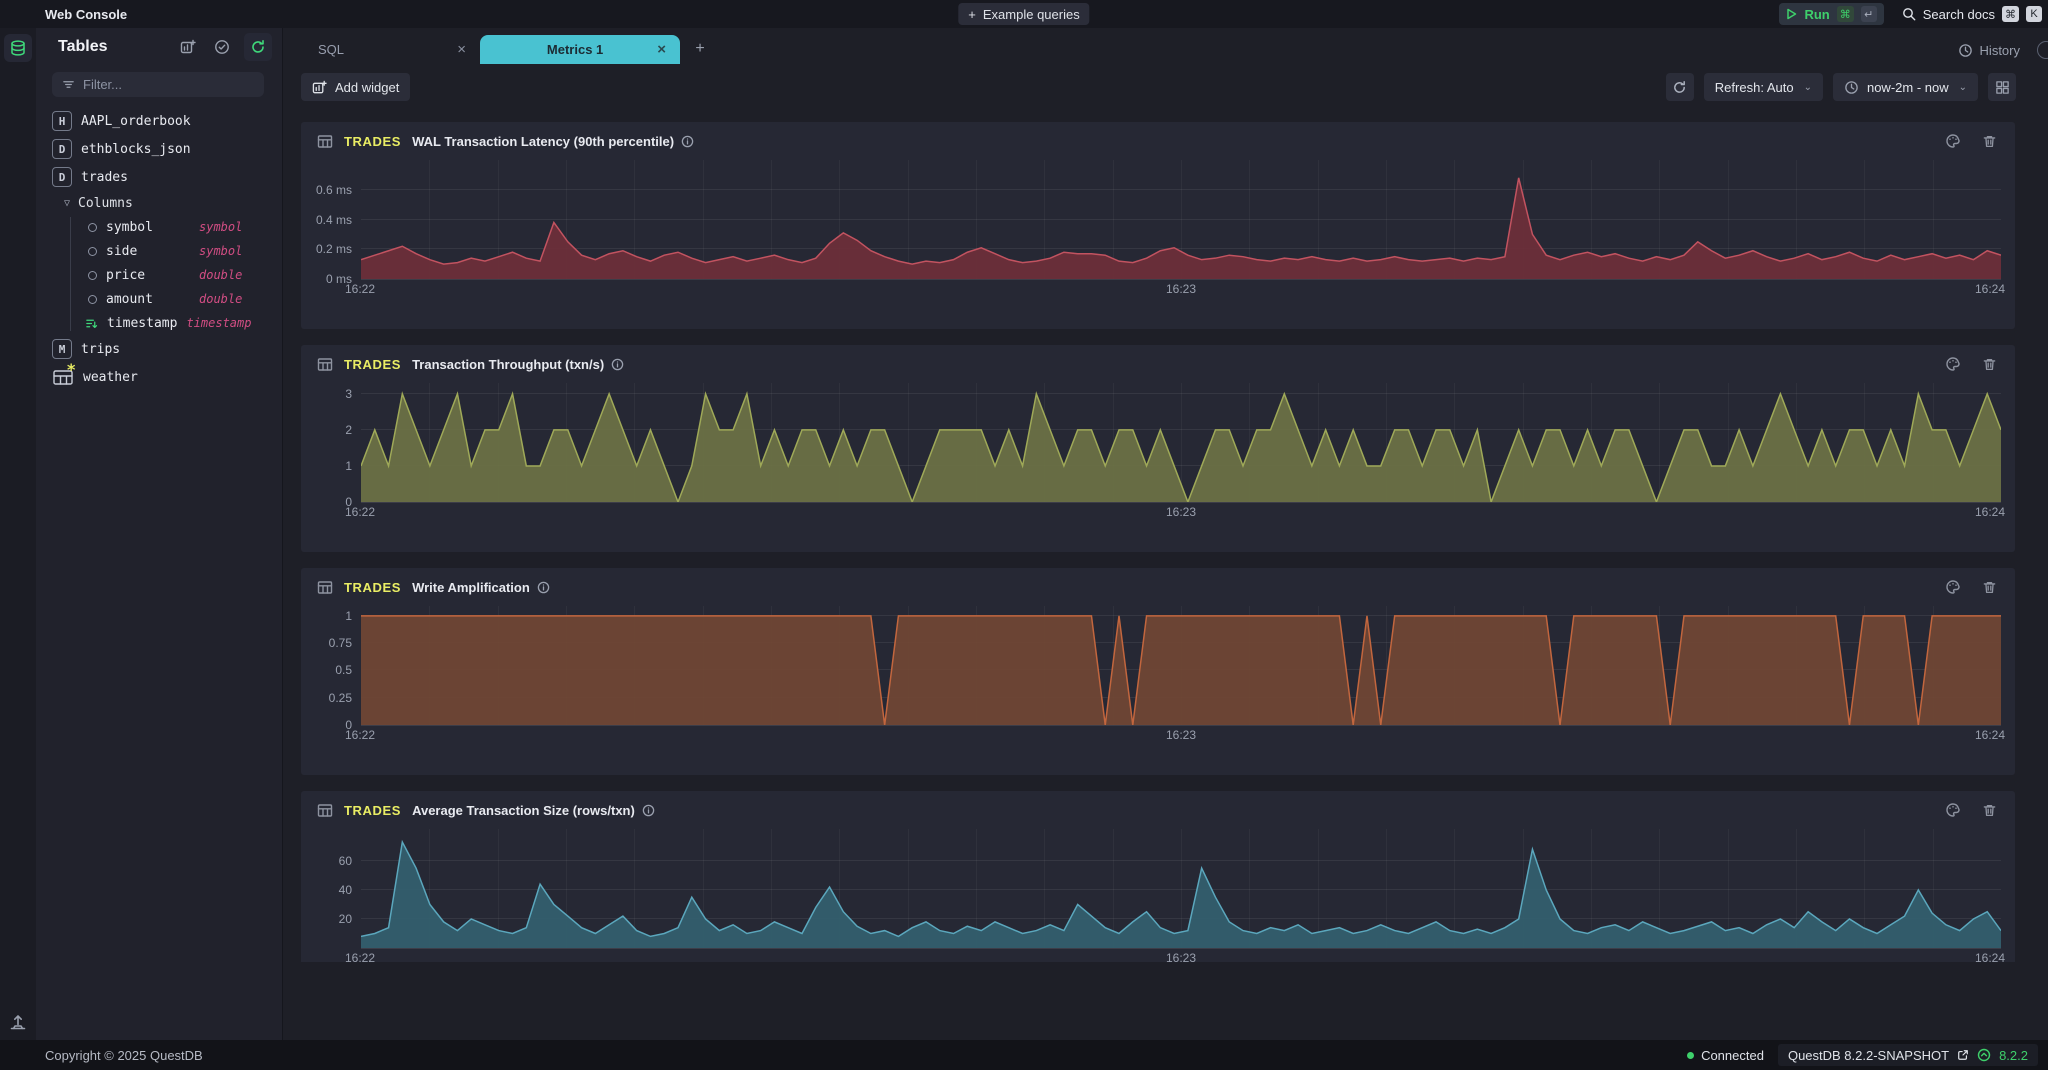  I want to click on enter-key-icon: ↵, so click(1868, 14).